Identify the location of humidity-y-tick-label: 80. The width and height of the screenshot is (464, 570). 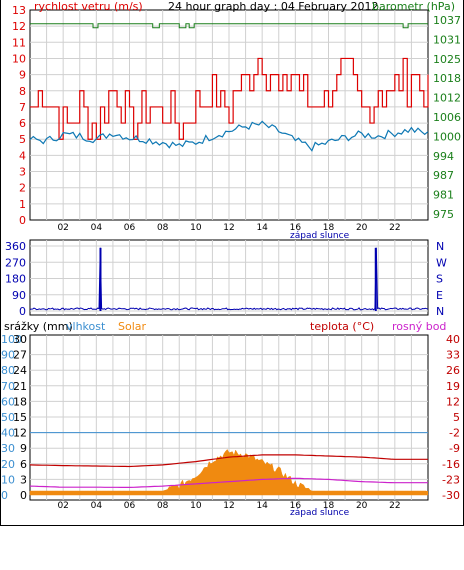
(8, 370).